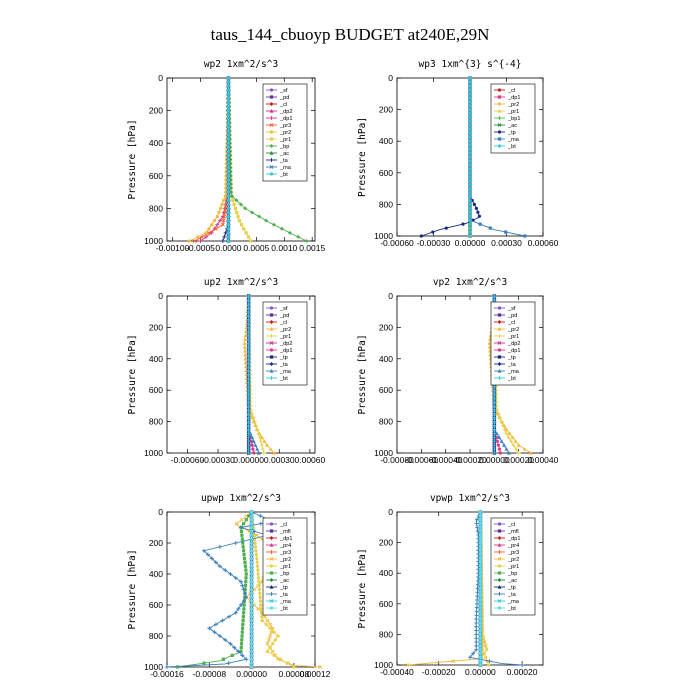 The height and width of the screenshot is (700, 700). What do you see at coordinates (156, 543) in the screenshot?
I see `y-tick-label: 200` at bounding box center [156, 543].